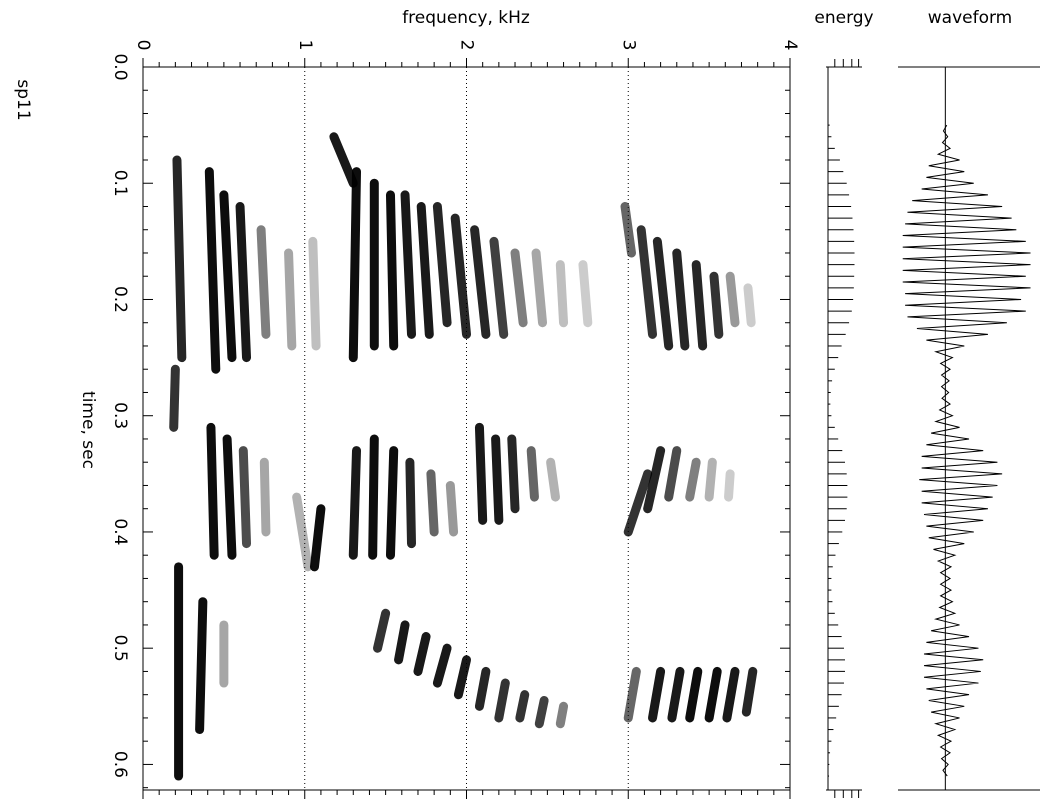 The height and width of the screenshot is (799, 1040). What do you see at coordinates (120, 66) in the screenshot?
I see `y-tick-label: 0.0` at bounding box center [120, 66].